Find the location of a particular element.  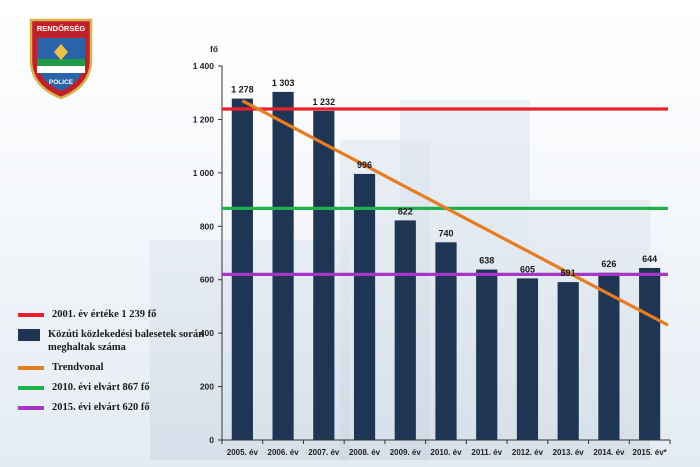

y-tick-label: 1 400 is located at coordinates (204, 66).